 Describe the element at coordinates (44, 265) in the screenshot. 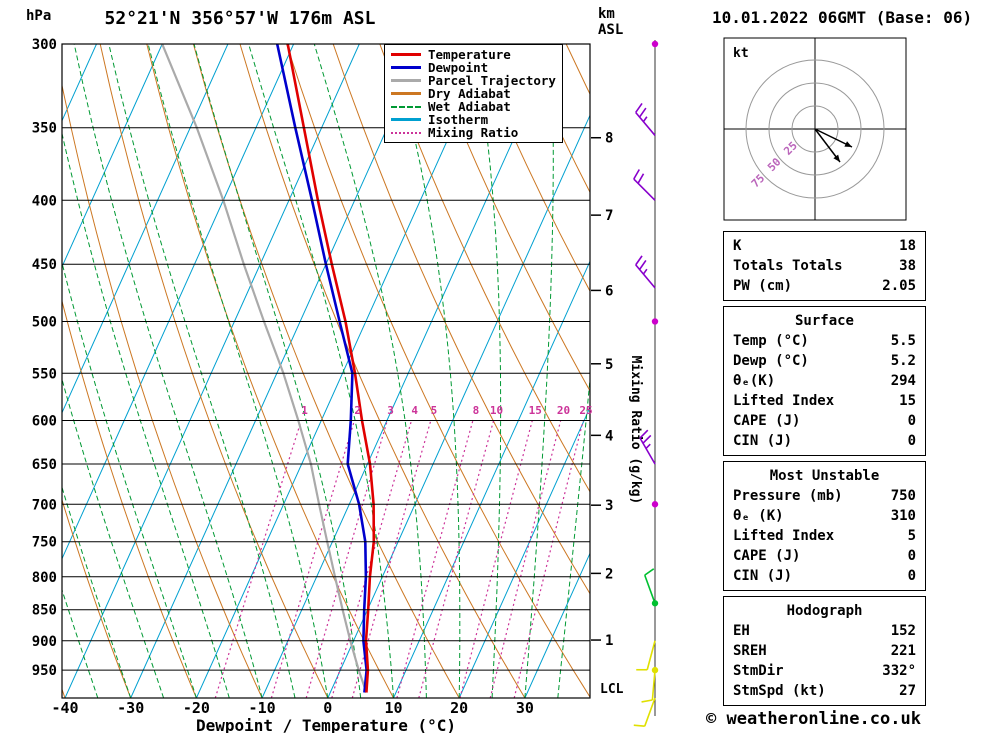

I see `pressure-tick-label: 450` at that location.